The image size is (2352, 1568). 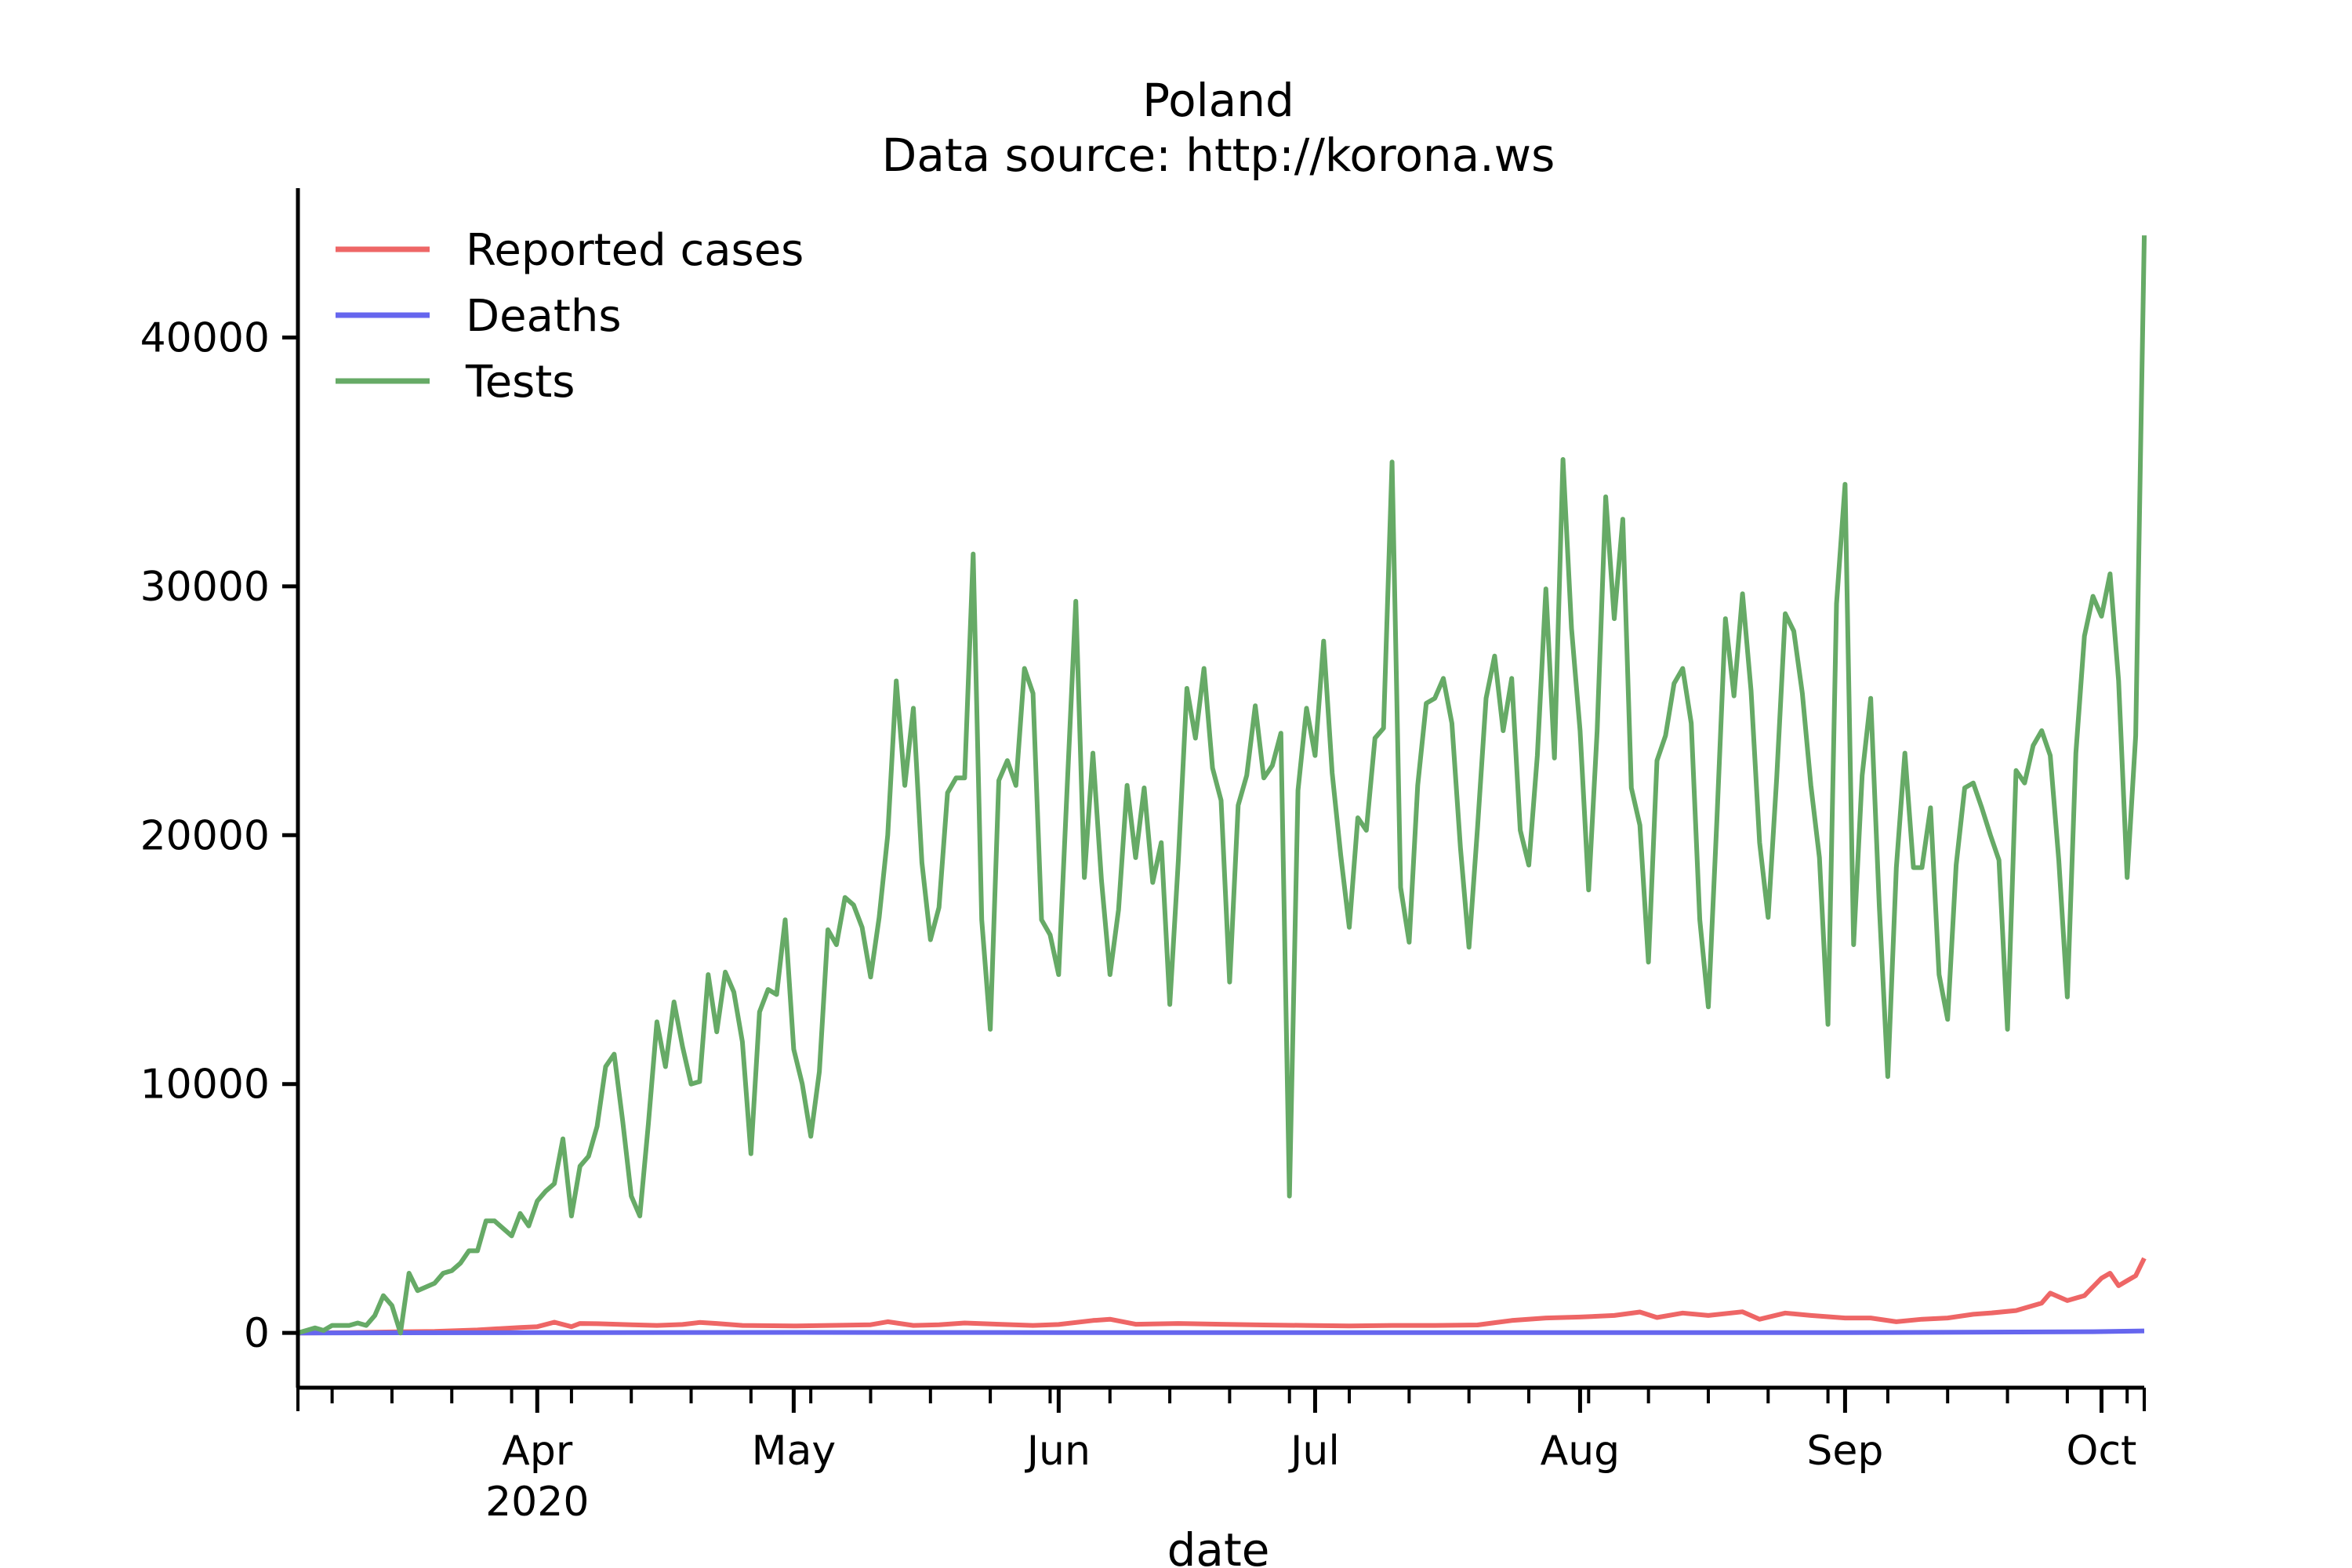 What do you see at coordinates (635, 250) in the screenshot?
I see `legend-label: Reported cases` at bounding box center [635, 250].